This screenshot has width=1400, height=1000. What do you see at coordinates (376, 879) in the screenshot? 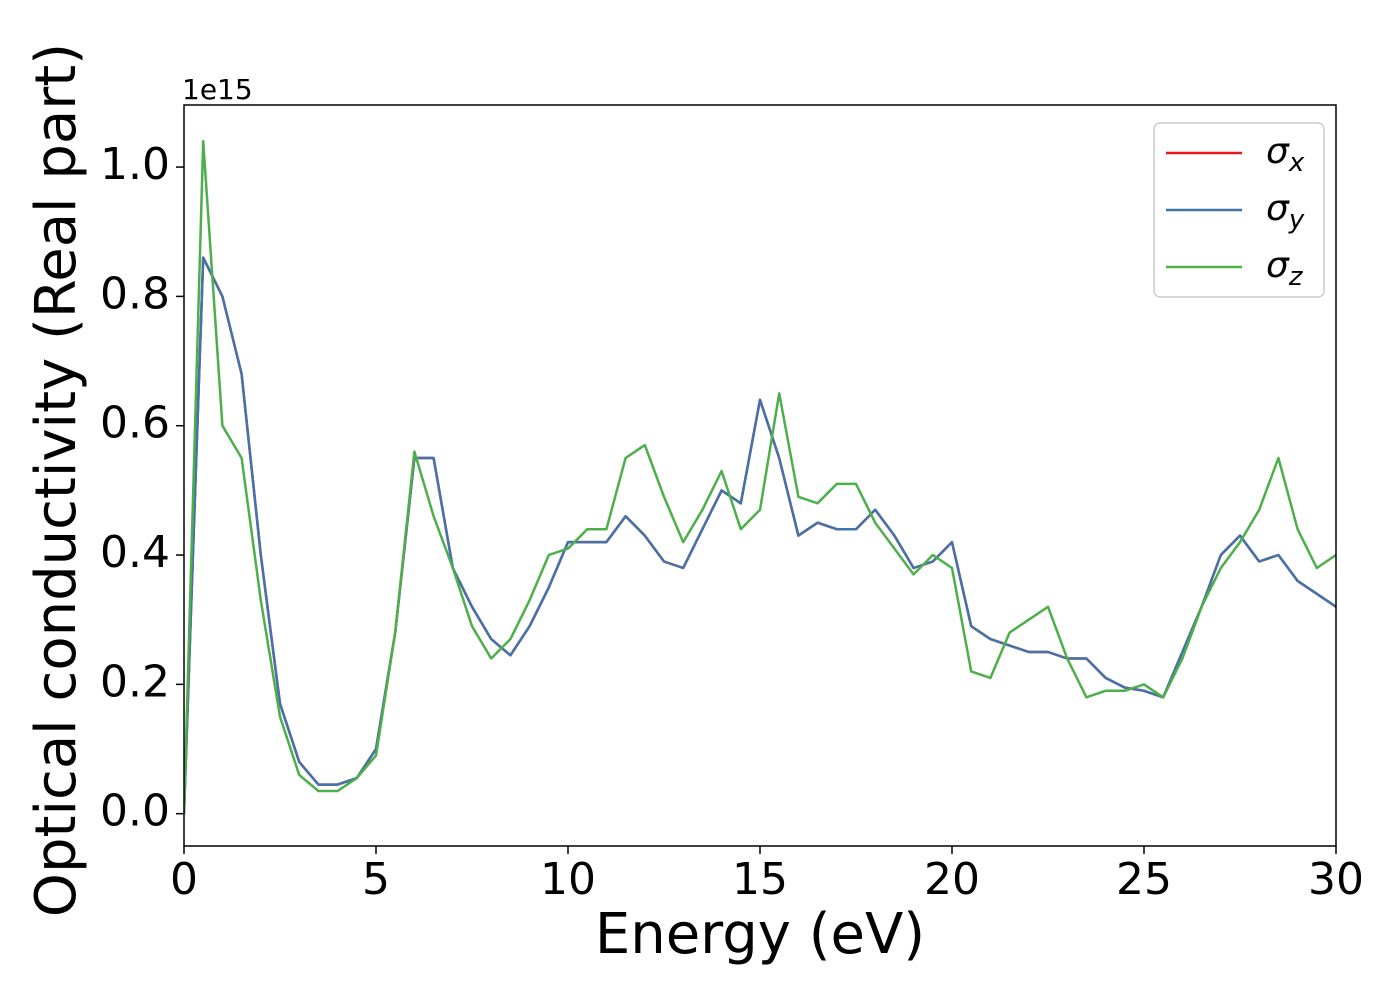
I see `x-tick-label: 5` at bounding box center [376, 879].